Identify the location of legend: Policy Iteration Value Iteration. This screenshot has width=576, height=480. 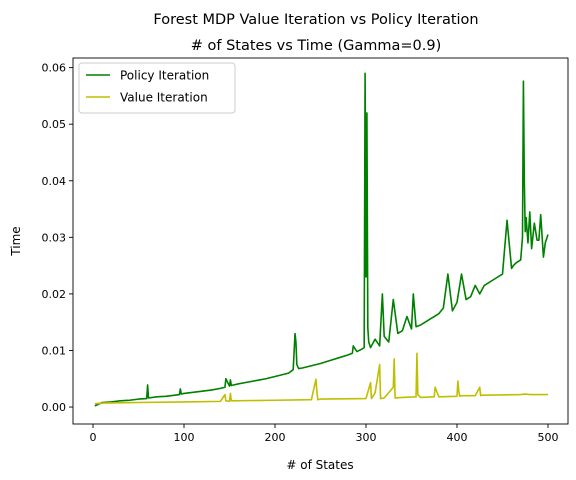
(157, 88).